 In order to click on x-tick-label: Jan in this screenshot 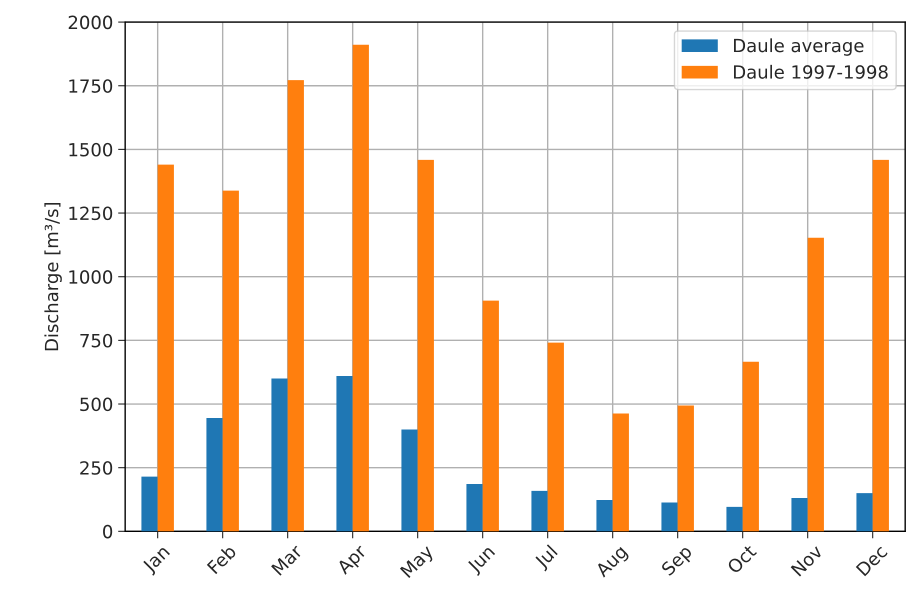, I will do `click(156, 560)`.